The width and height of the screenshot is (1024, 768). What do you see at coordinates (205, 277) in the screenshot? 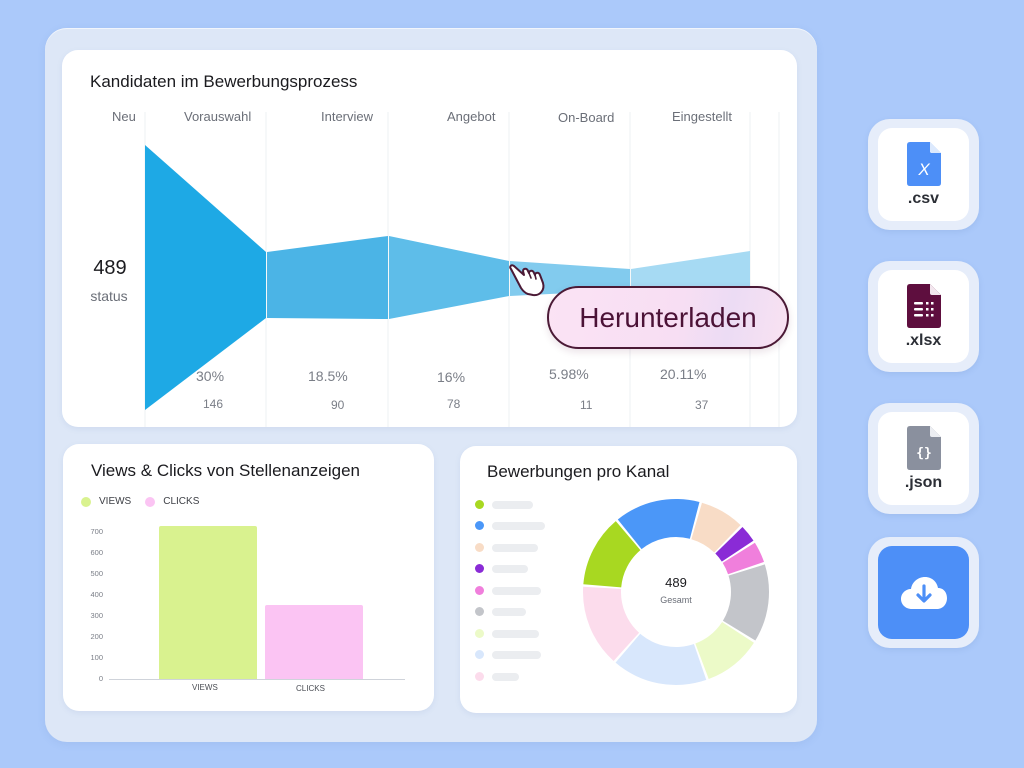
I see `funnel-stage-neu` at bounding box center [205, 277].